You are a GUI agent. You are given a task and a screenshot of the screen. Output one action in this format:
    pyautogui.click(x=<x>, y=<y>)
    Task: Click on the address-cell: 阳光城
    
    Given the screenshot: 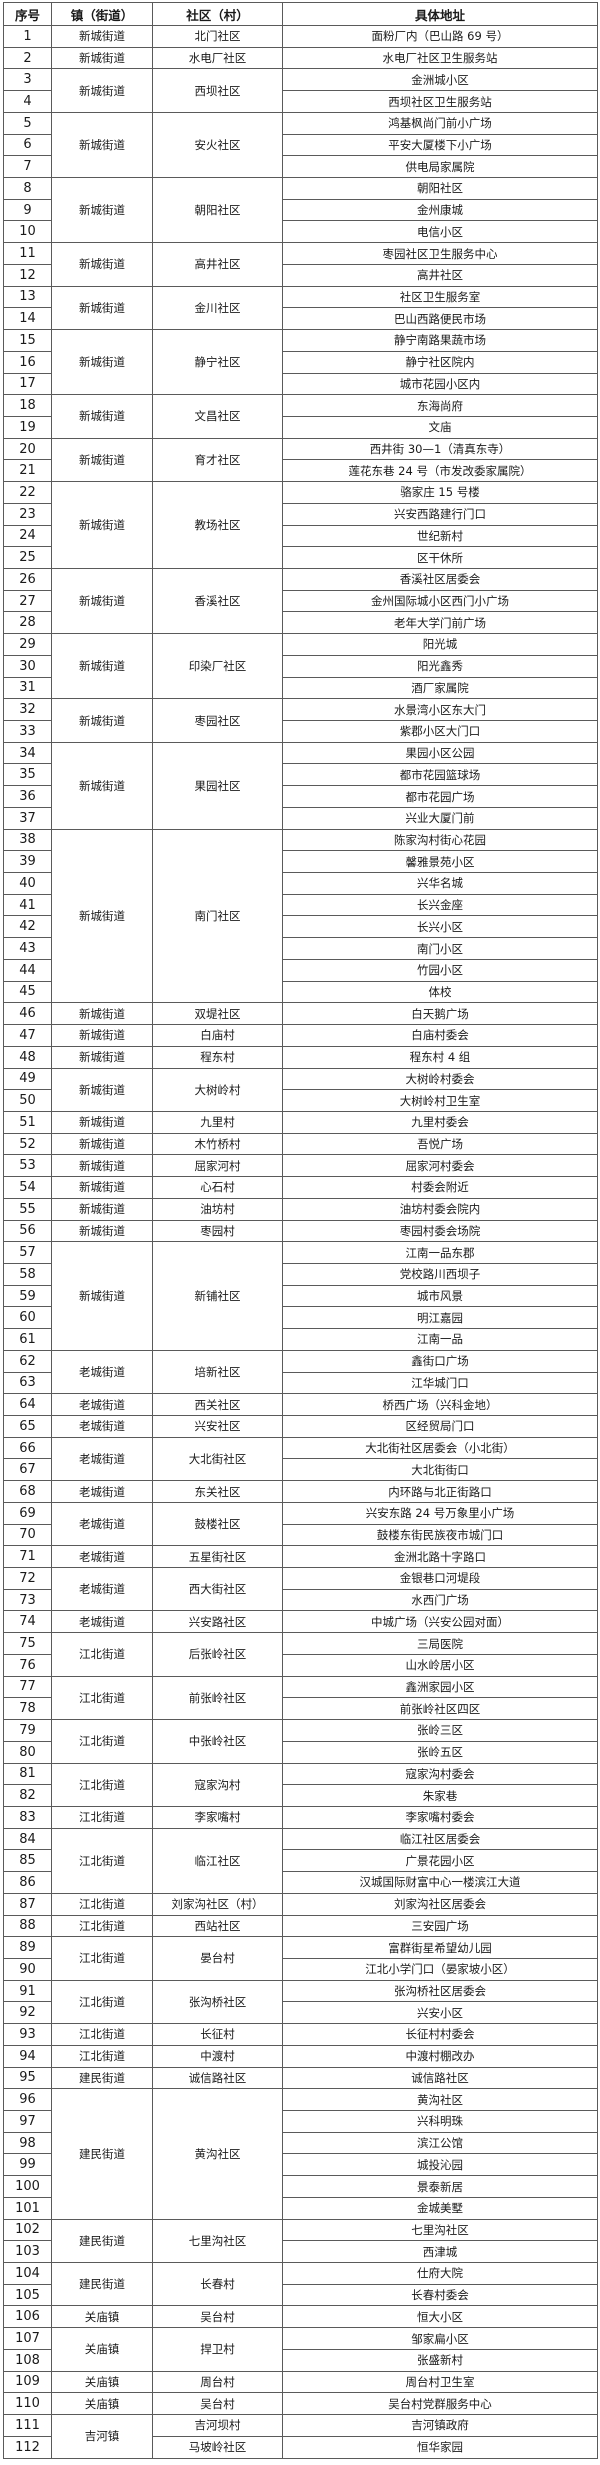 What is the action you would take?
    pyautogui.click(x=440, y=644)
    